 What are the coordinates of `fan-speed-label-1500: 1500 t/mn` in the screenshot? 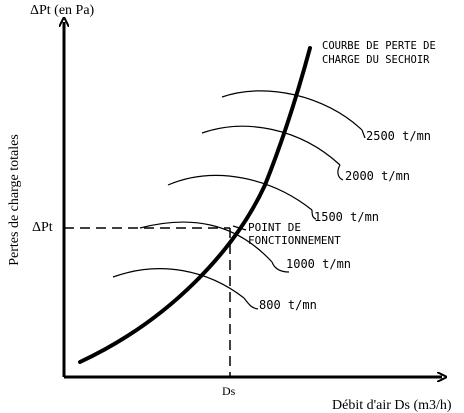 It's located at (346, 217).